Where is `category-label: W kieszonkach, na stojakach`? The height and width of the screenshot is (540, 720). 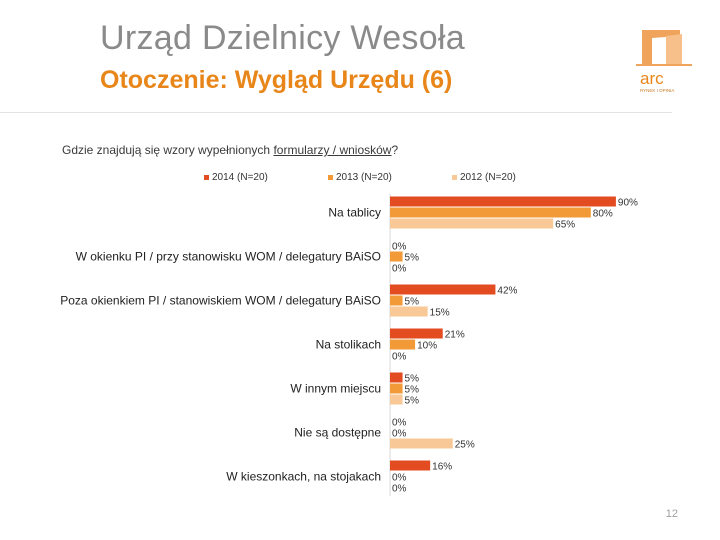 category-label: W kieszonkach, na stojakach is located at coordinates (303, 477).